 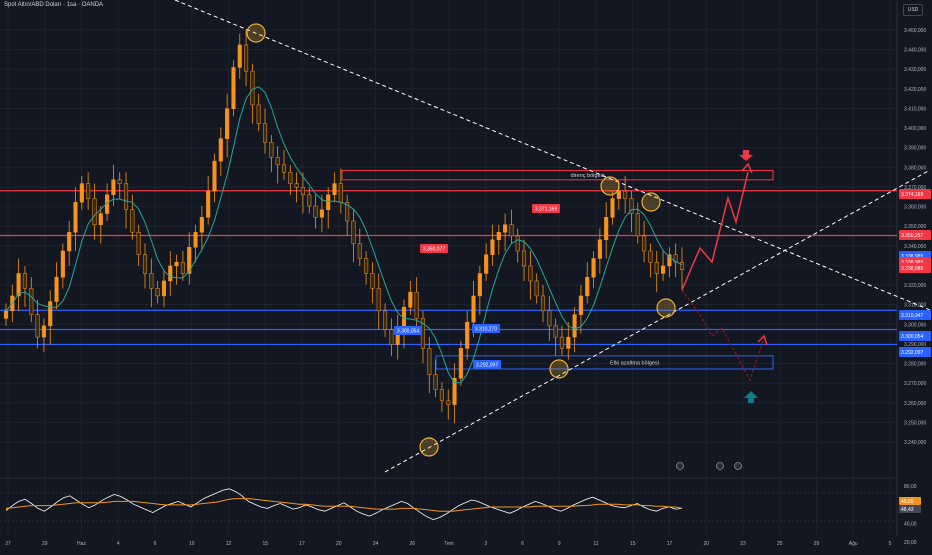 What do you see at coordinates (915, 227) in the screenshot?
I see `price-tick-label: 3.350,000` at bounding box center [915, 227].